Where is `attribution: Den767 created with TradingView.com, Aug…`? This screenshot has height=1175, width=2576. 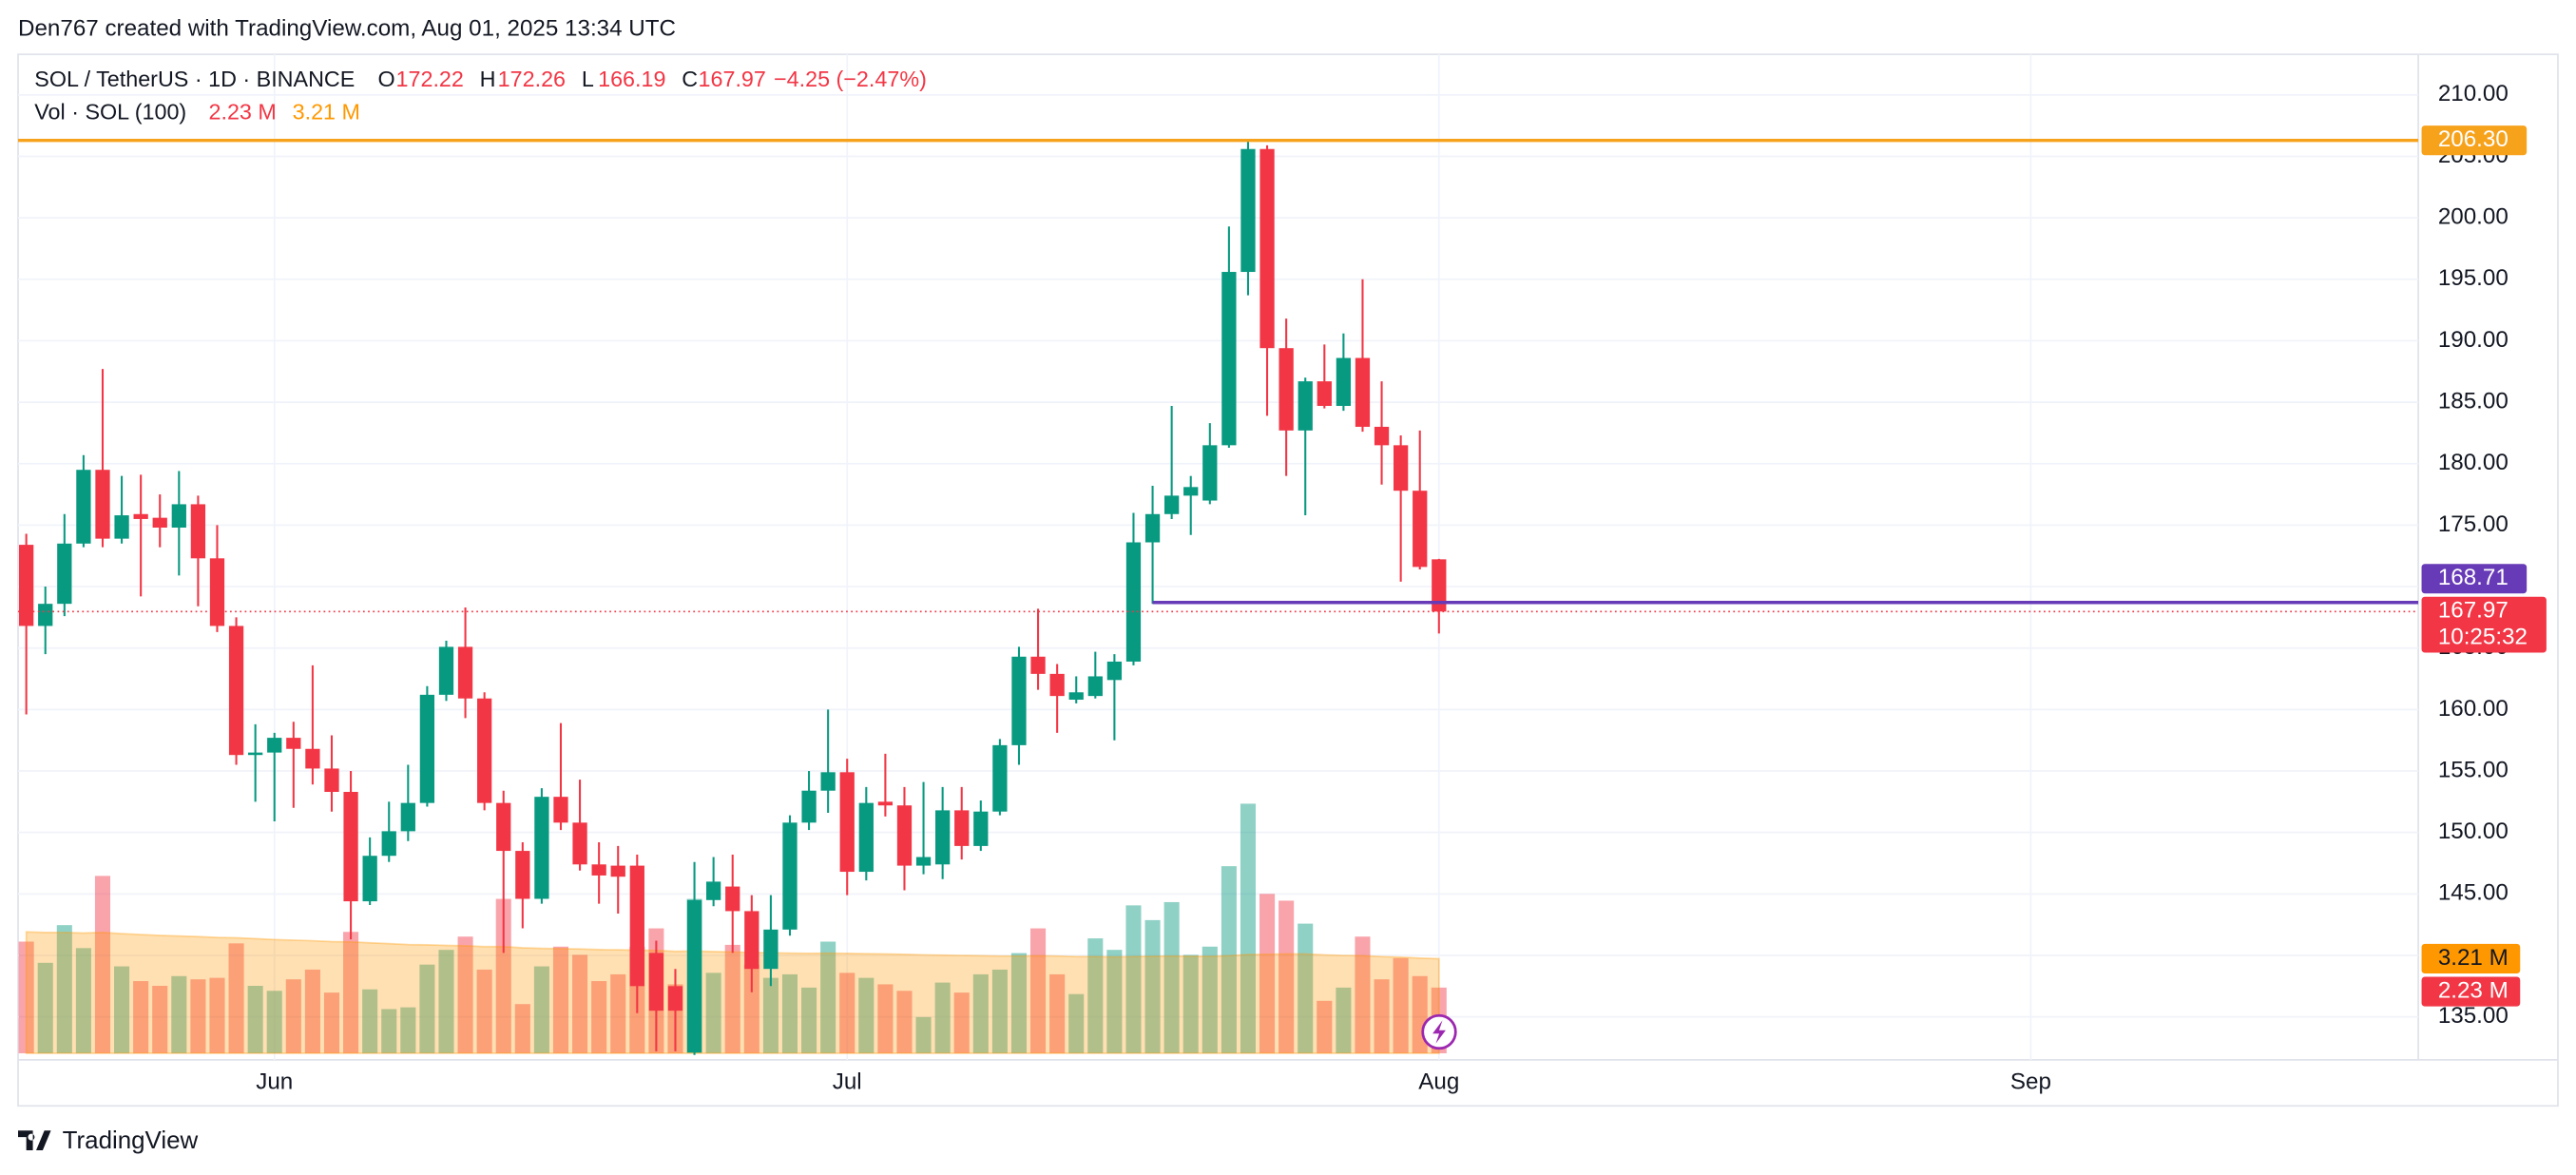 attribution: Den767 created with TradingView.com, Aug… is located at coordinates (347, 29).